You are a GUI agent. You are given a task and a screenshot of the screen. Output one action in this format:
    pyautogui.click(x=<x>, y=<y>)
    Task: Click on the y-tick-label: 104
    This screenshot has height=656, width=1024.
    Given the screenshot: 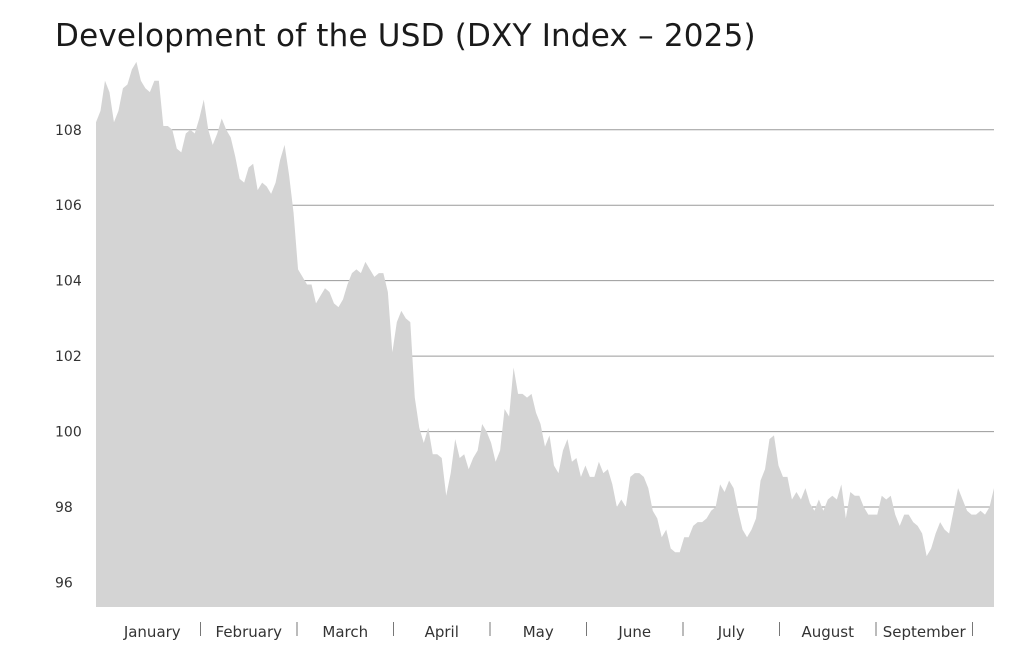 What is the action you would take?
    pyautogui.click(x=68, y=282)
    